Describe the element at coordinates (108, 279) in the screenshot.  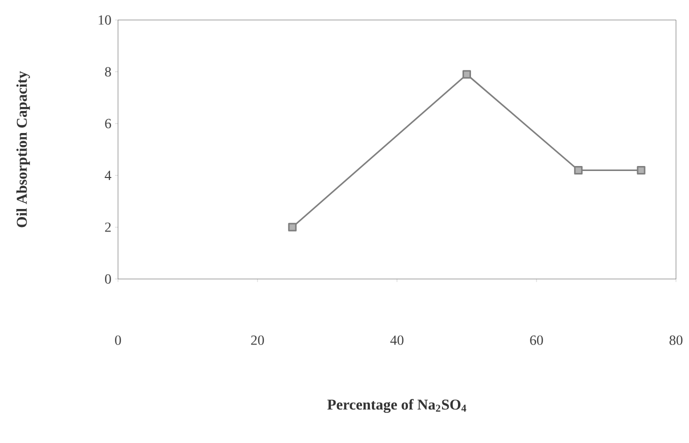
I see `y-tick-label: 0` at that location.